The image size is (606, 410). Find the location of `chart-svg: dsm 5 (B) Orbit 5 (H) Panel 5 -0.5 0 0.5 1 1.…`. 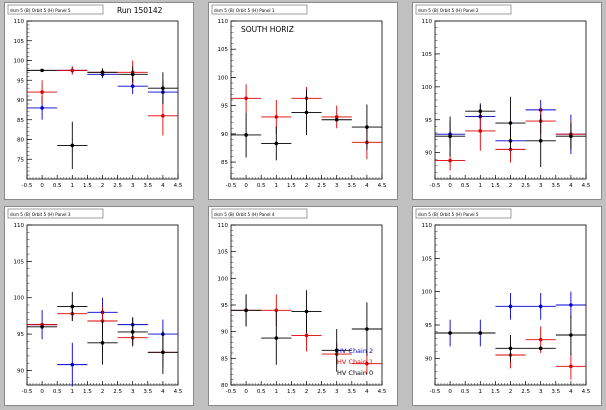

chart-svg: dsm 5 (B) Orbit 5 (H) Panel 5 -0.5 0 0.5 1 1.… is located at coordinates (503, 301).